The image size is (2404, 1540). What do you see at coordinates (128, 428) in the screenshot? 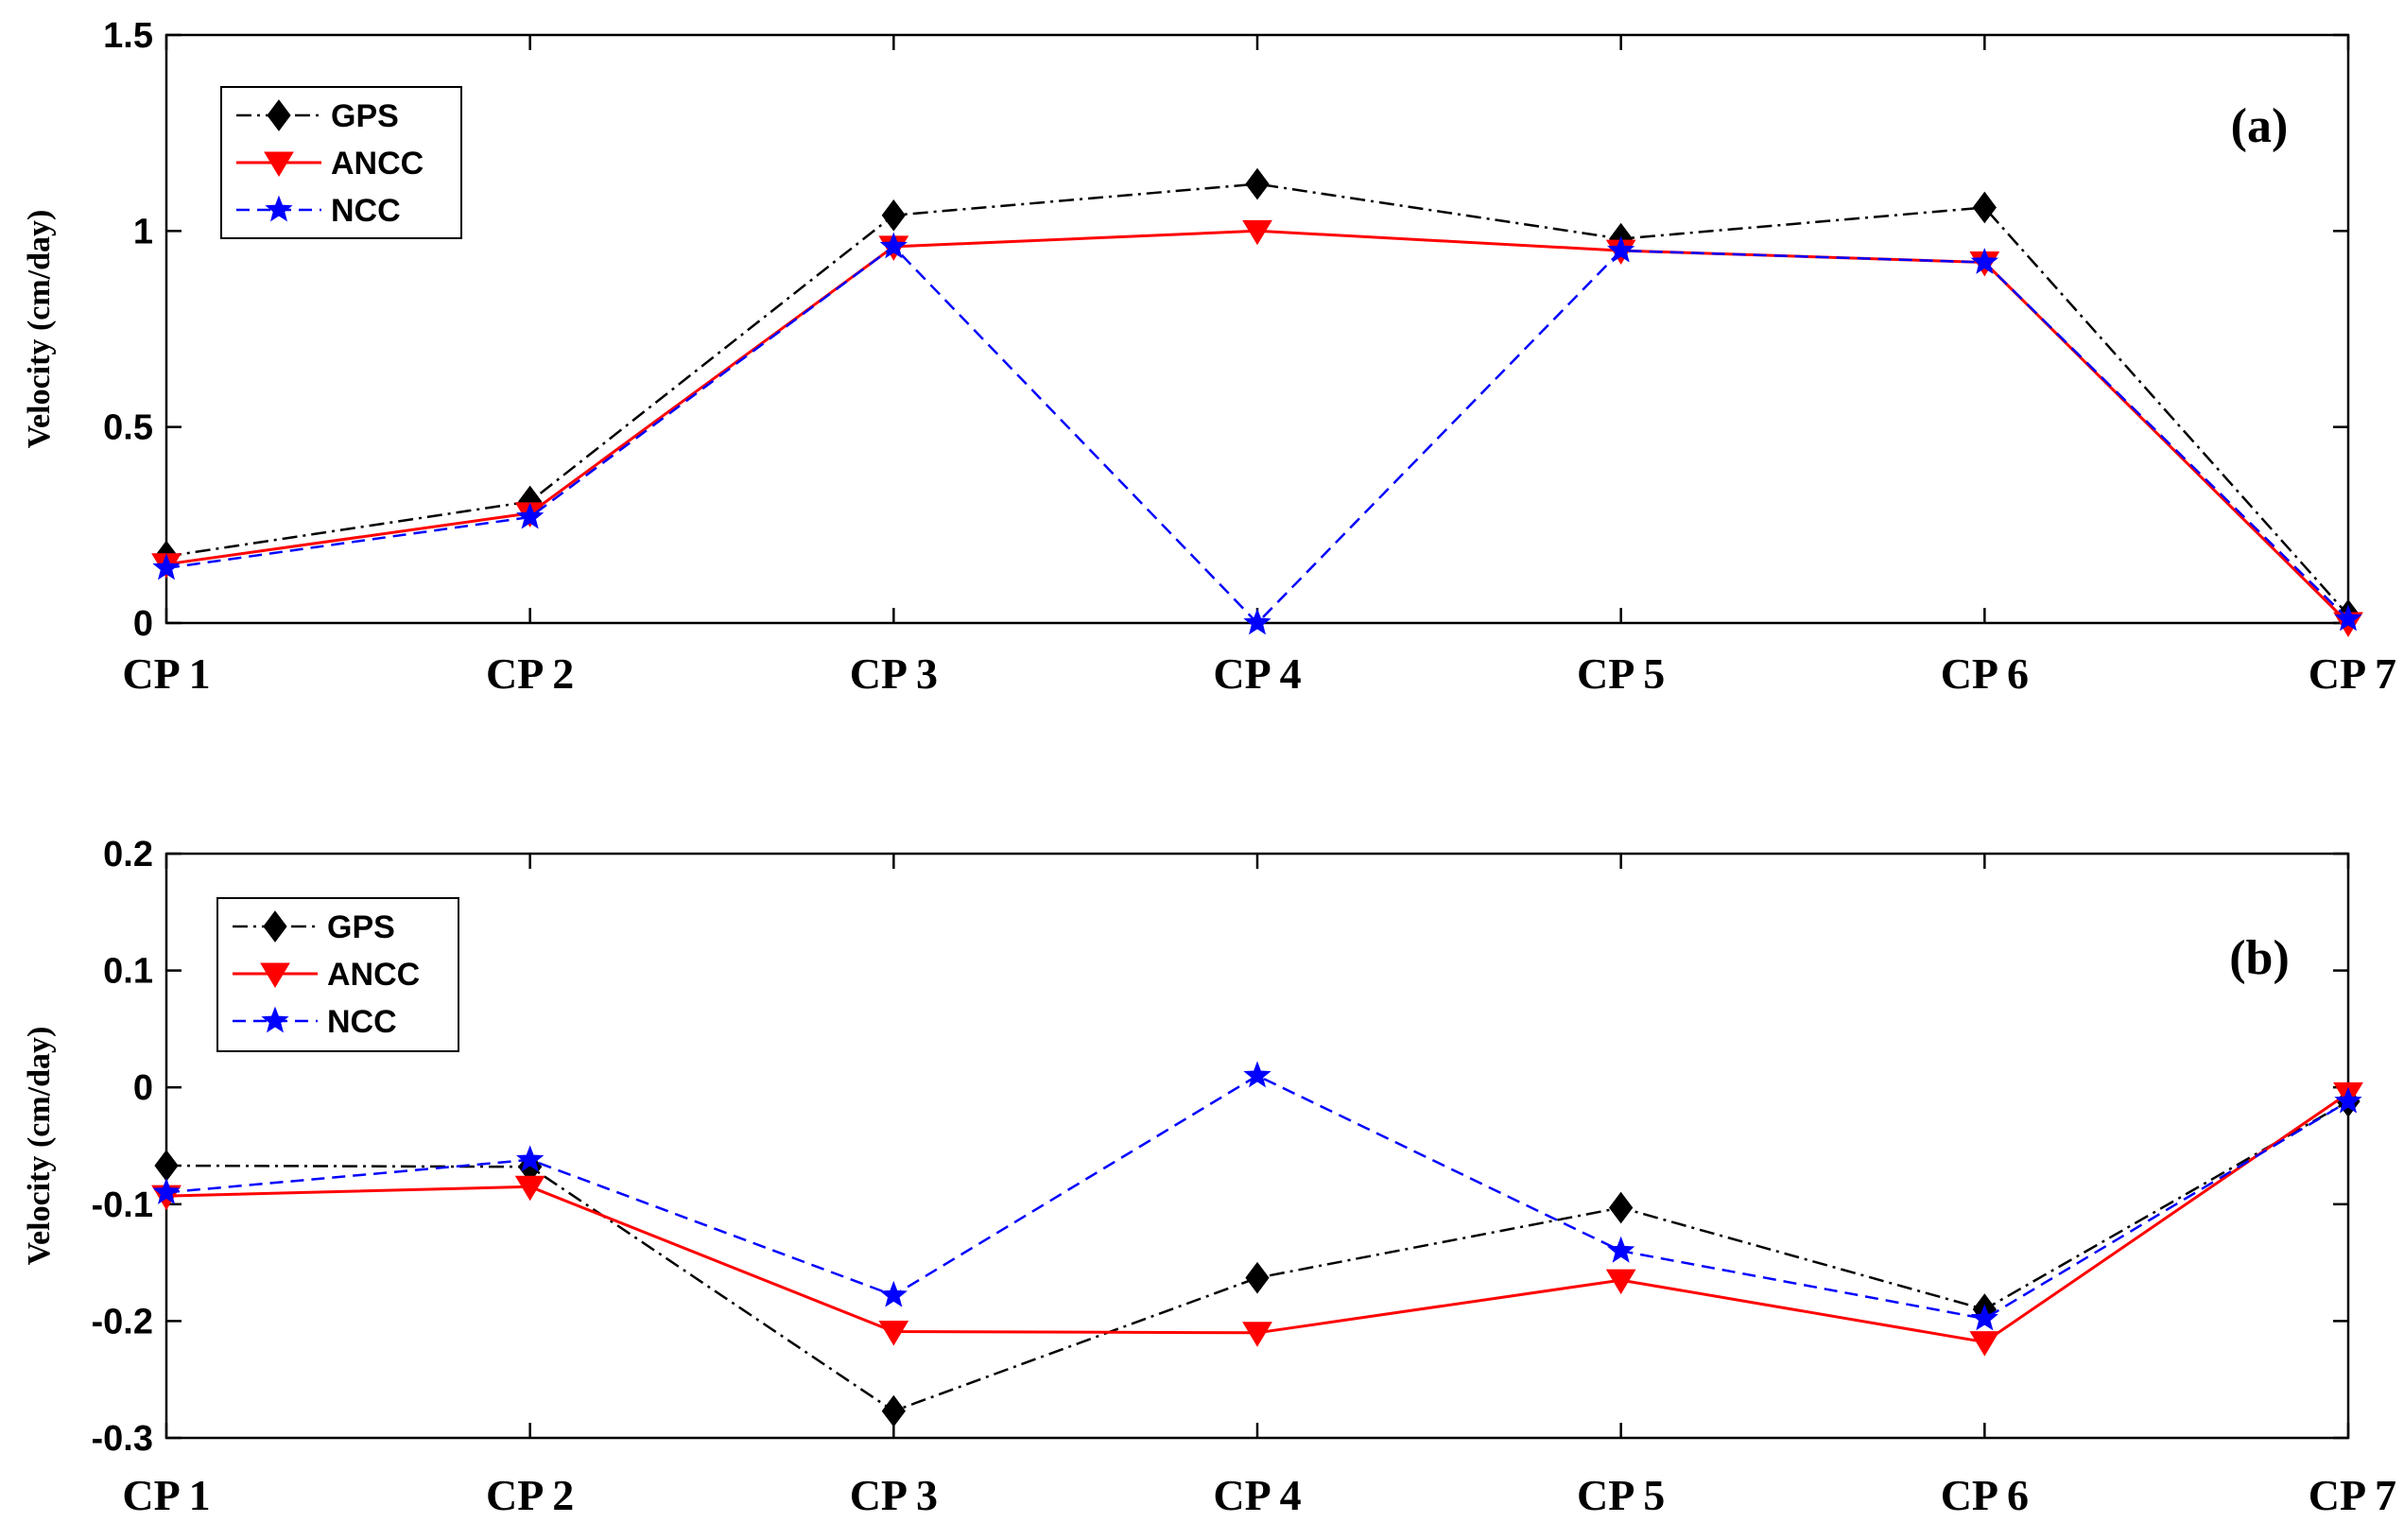
I see `y-tick-label: 0.5` at bounding box center [128, 428].